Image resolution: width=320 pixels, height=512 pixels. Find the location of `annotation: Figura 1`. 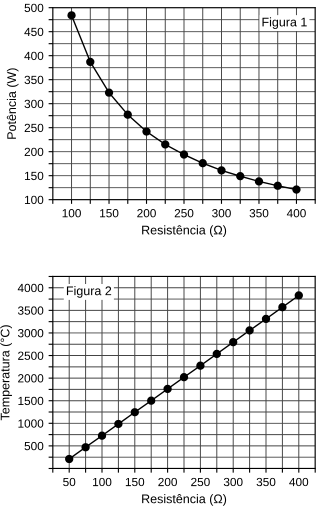

annotation: Figura 1 is located at coordinates (284, 23).